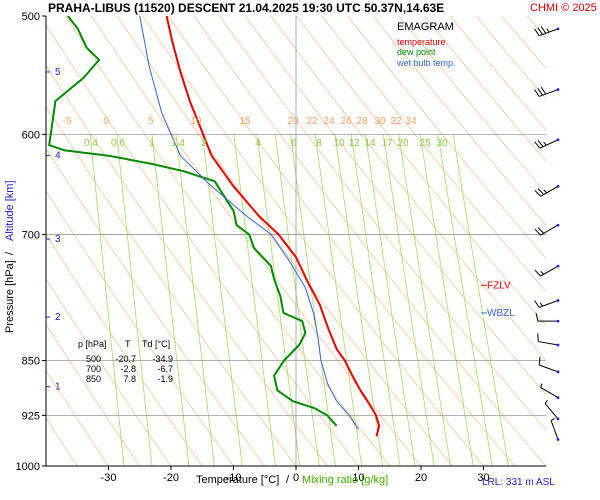 This screenshot has height=500, width=600. What do you see at coordinates (292, 480) in the screenshot?
I see `x-axis-title: Temperature [°C] / Mixing ratio [g/kg]` at bounding box center [292, 480].